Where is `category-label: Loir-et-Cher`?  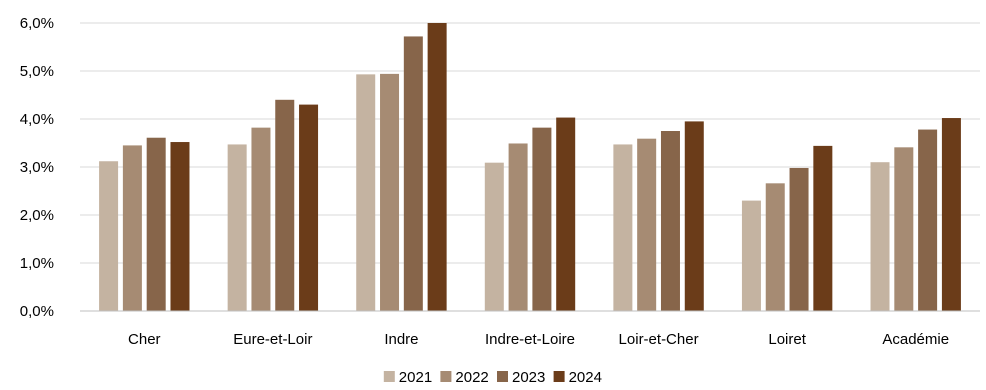
category-label: Loir-et-Cher is located at coordinates (659, 339).